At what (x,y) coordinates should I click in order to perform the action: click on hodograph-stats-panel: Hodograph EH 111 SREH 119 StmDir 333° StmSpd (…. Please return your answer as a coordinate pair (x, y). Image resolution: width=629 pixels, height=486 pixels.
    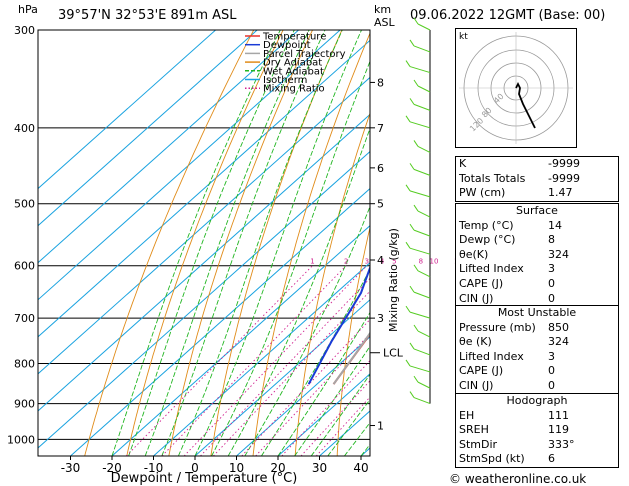
    Looking at the image, I should click on (537, 430).